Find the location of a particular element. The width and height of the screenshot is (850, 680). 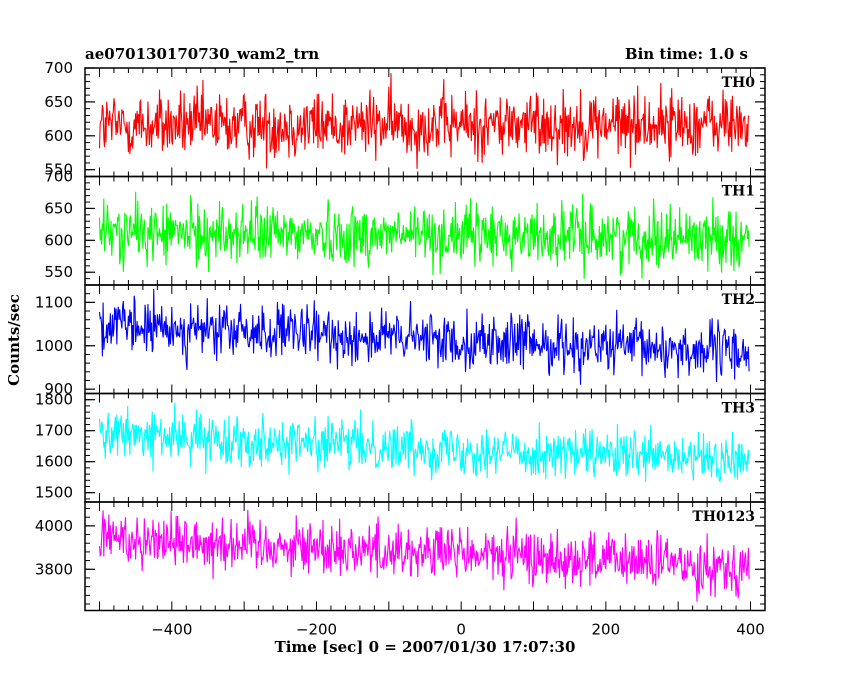

series-line-th3 is located at coordinates (424, 442).